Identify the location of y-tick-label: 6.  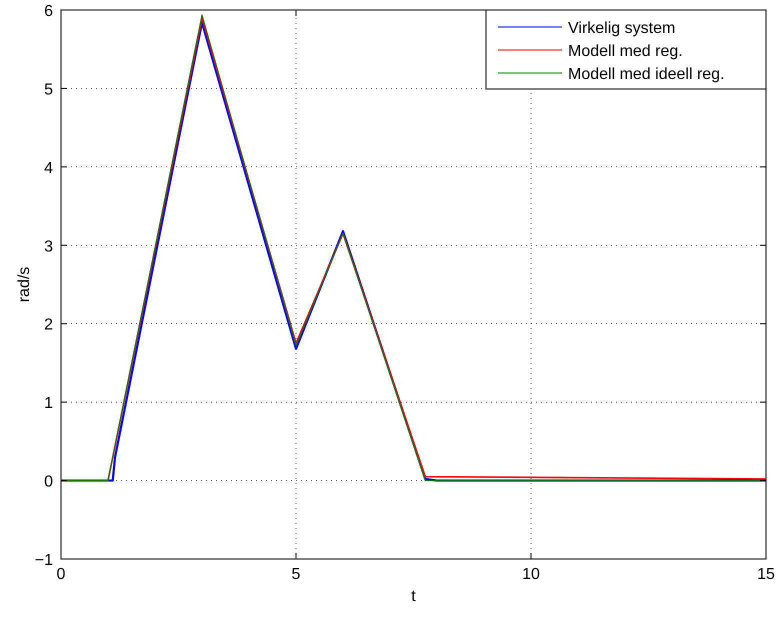
(49, 11).